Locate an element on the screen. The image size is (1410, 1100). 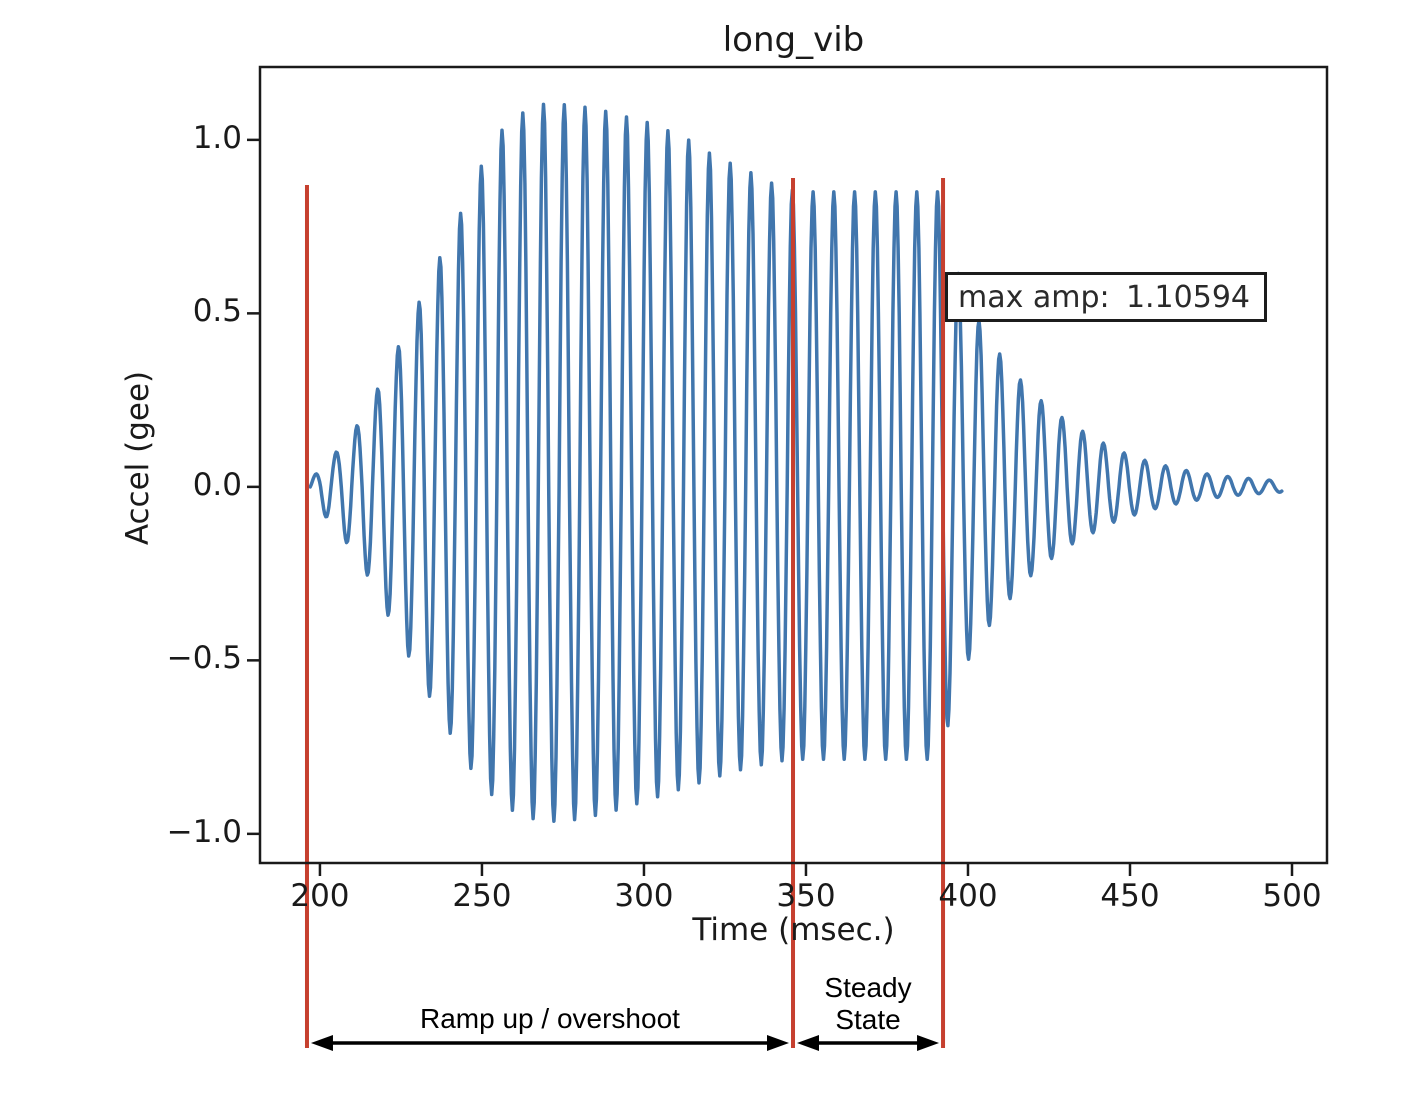
steady-region-arrow-head-right is located at coordinates (928, 1043).